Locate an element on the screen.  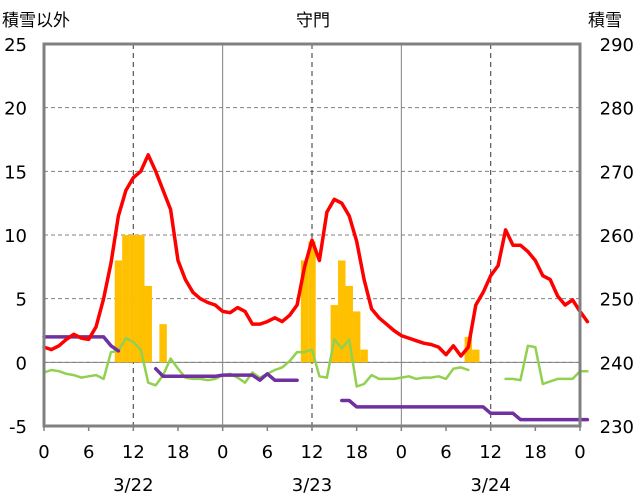
date-label: 3/23 is located at coordinates (312, 485).